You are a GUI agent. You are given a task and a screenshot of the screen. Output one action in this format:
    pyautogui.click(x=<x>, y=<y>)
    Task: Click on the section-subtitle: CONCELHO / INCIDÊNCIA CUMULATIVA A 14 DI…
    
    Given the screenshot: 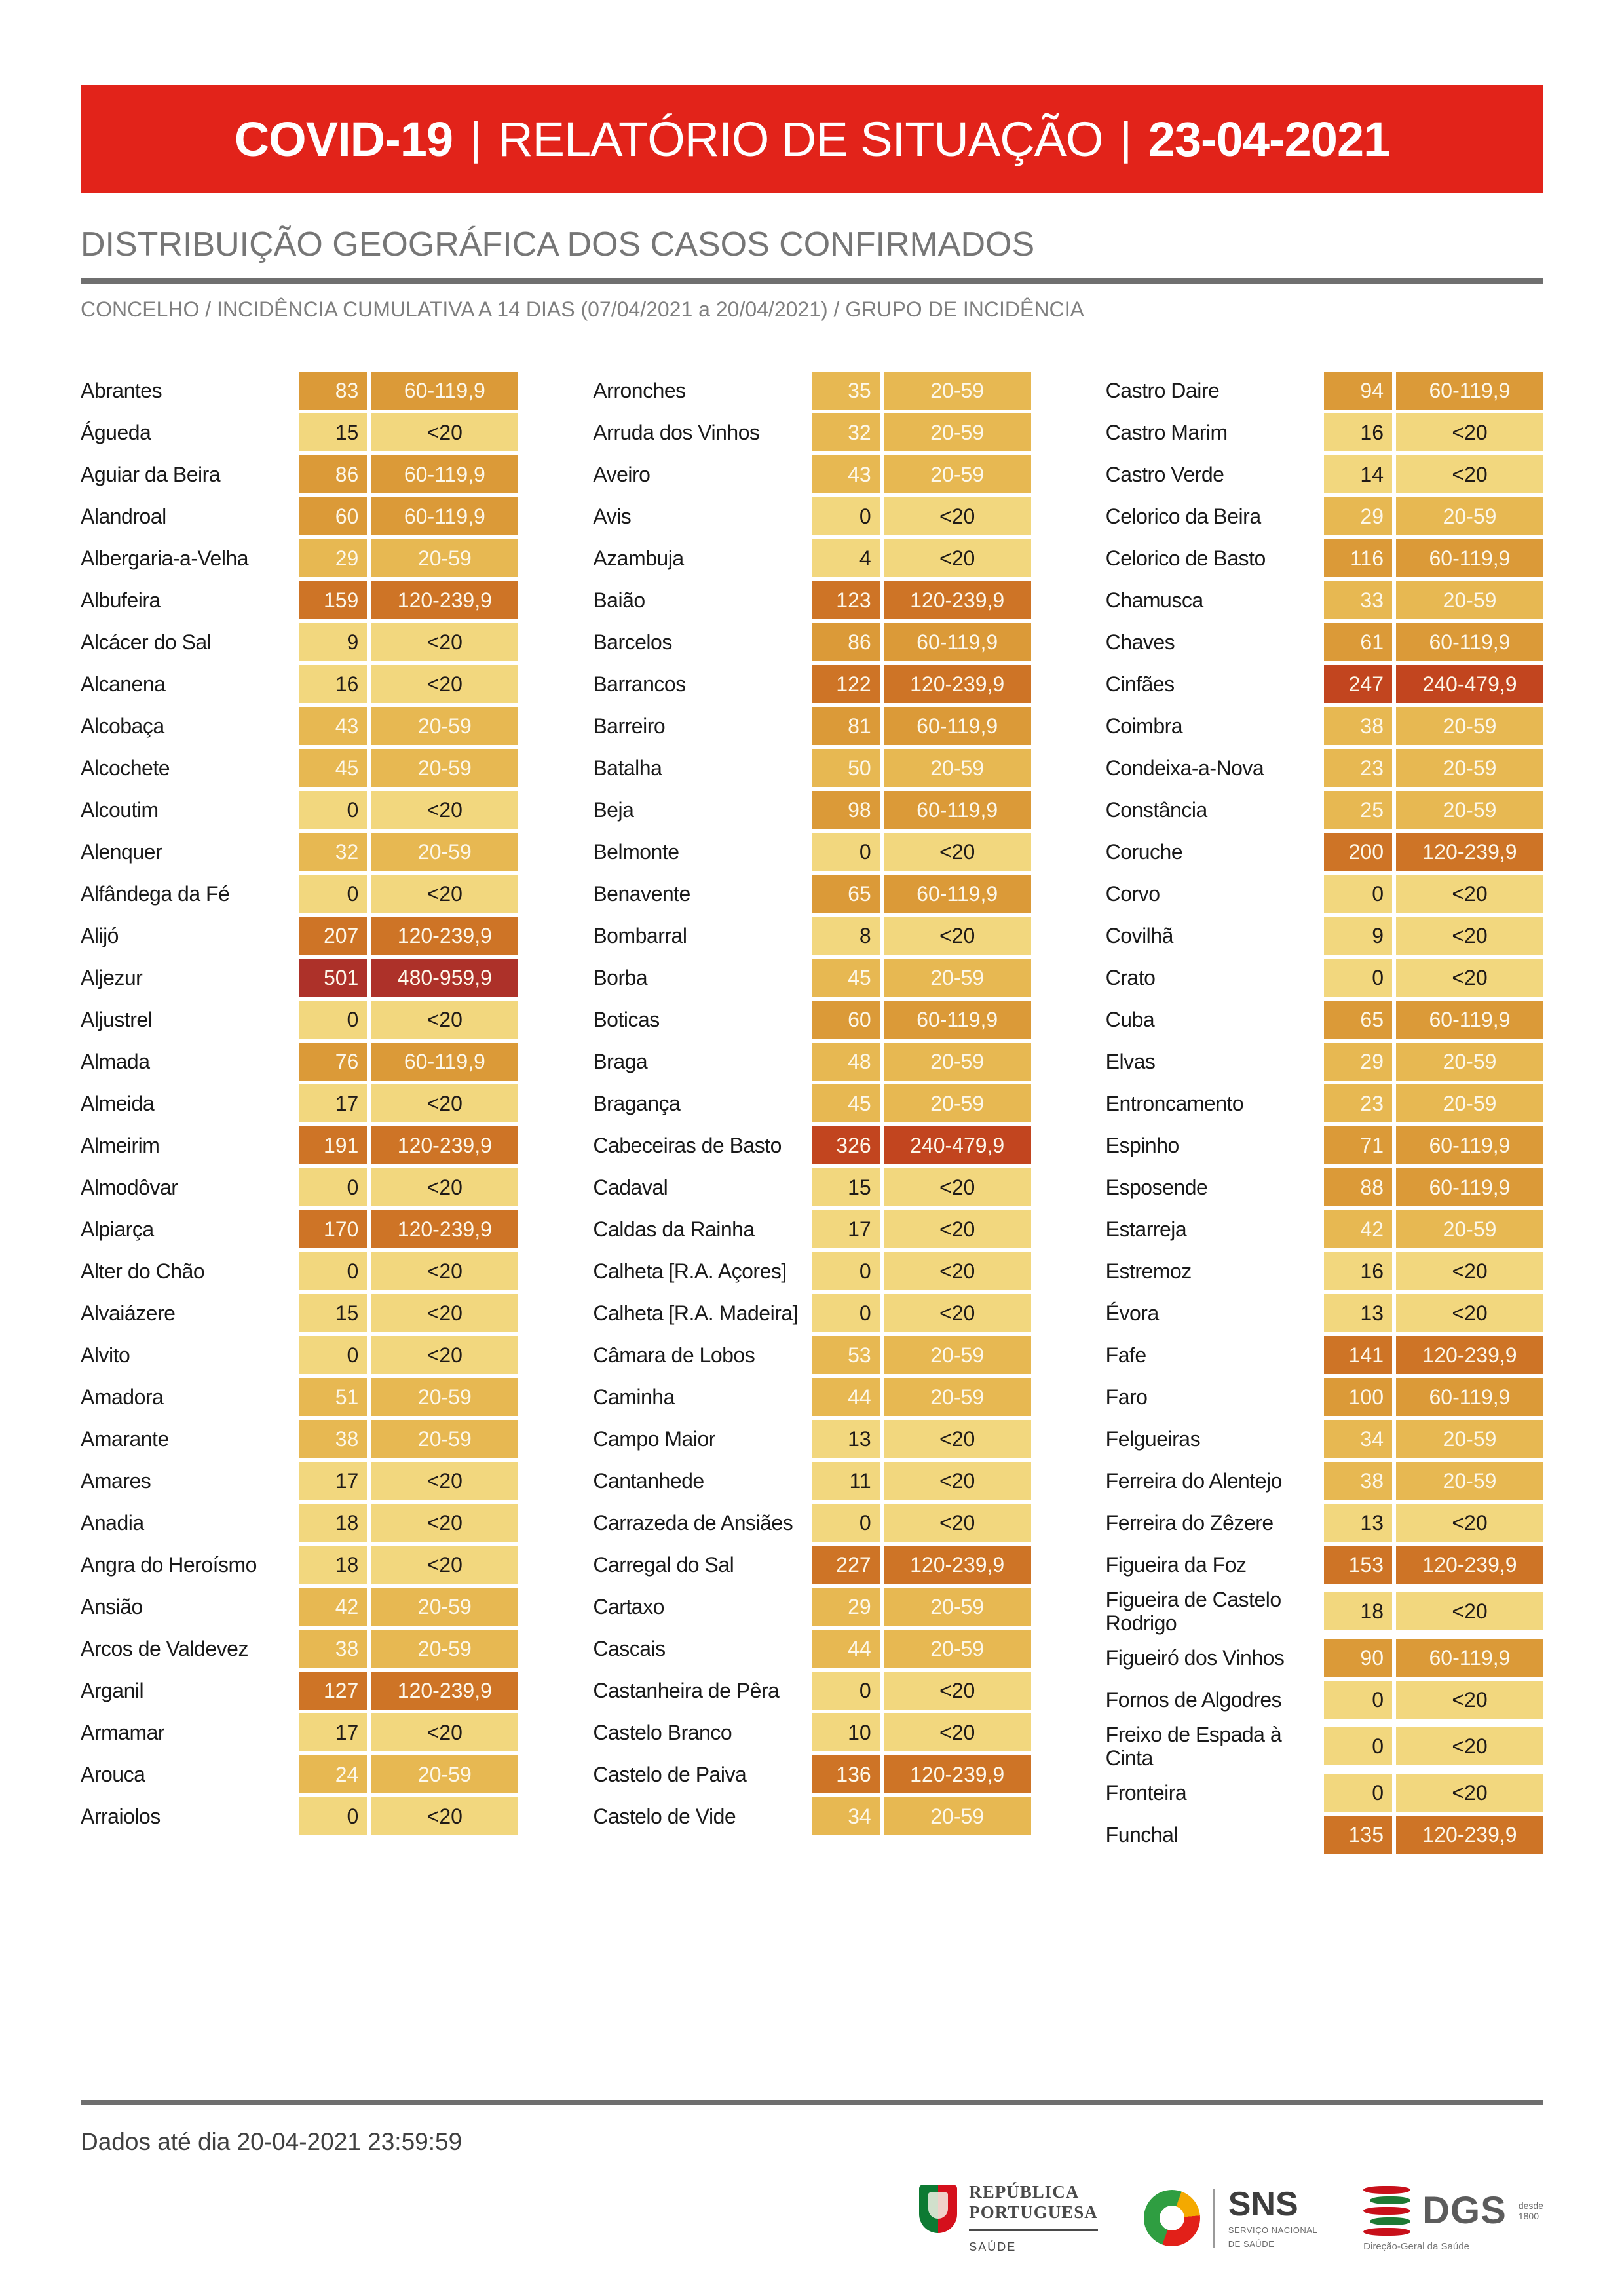 What is the action you would take?
    pyautogui.click(x=582, y=309)
    